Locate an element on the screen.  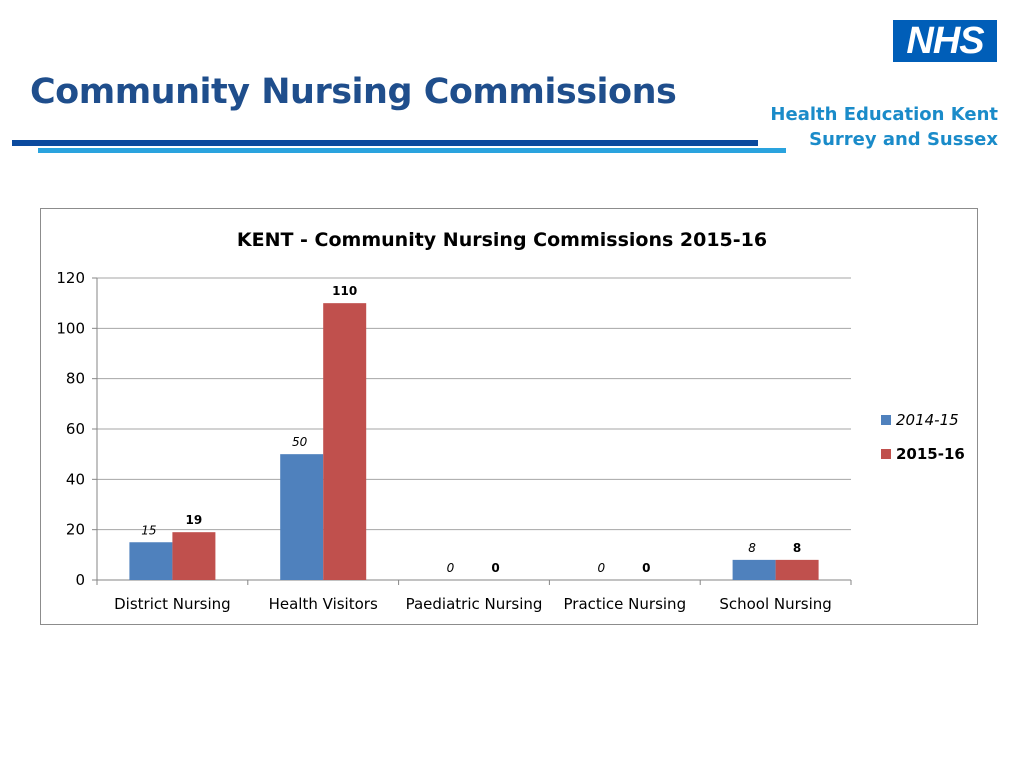
org-name: Health Education Kent Surrey and Sussex is located at coordinates (884, 127).